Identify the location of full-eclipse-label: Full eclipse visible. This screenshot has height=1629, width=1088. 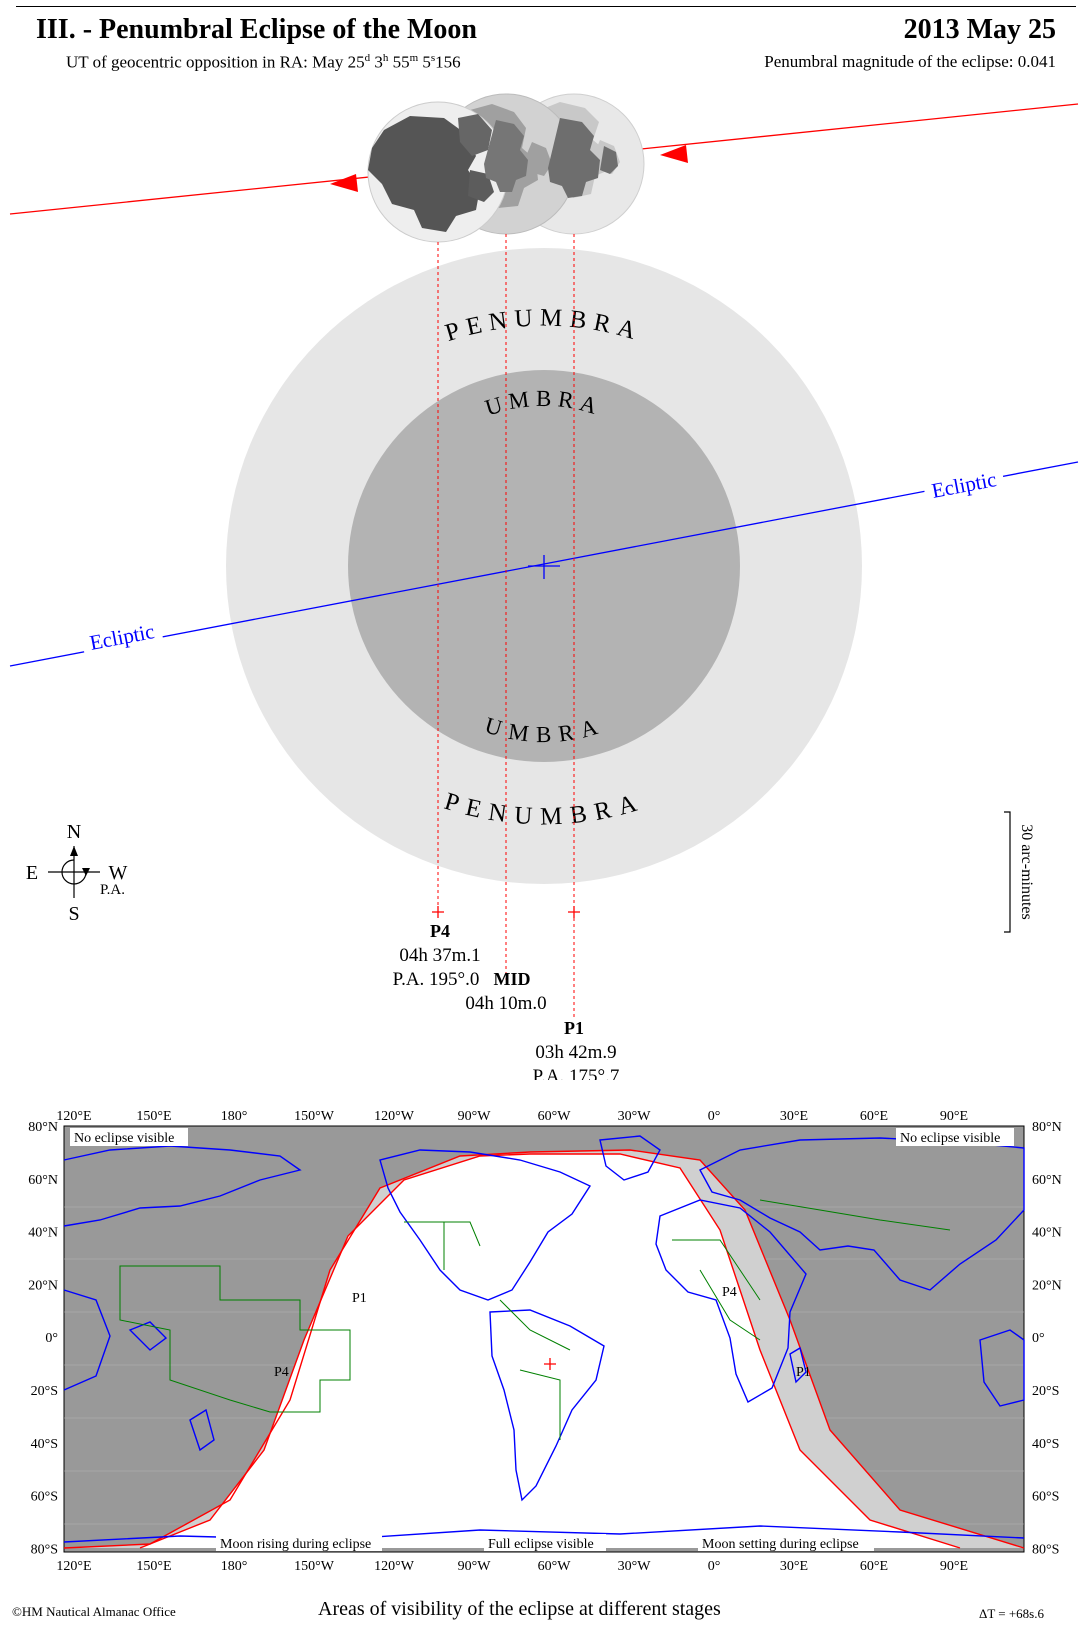
(541, 1544).